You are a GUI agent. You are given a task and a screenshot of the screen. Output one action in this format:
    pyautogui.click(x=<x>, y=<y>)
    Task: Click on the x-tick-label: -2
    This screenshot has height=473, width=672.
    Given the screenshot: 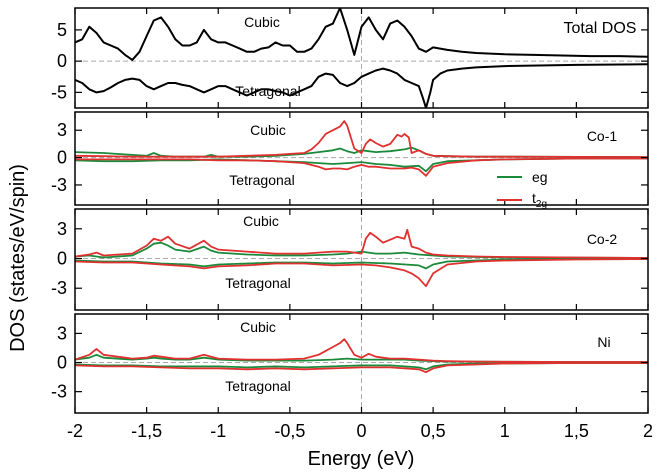 What is the action you would take?
    pyautogui.click(x=75, y=431)
    